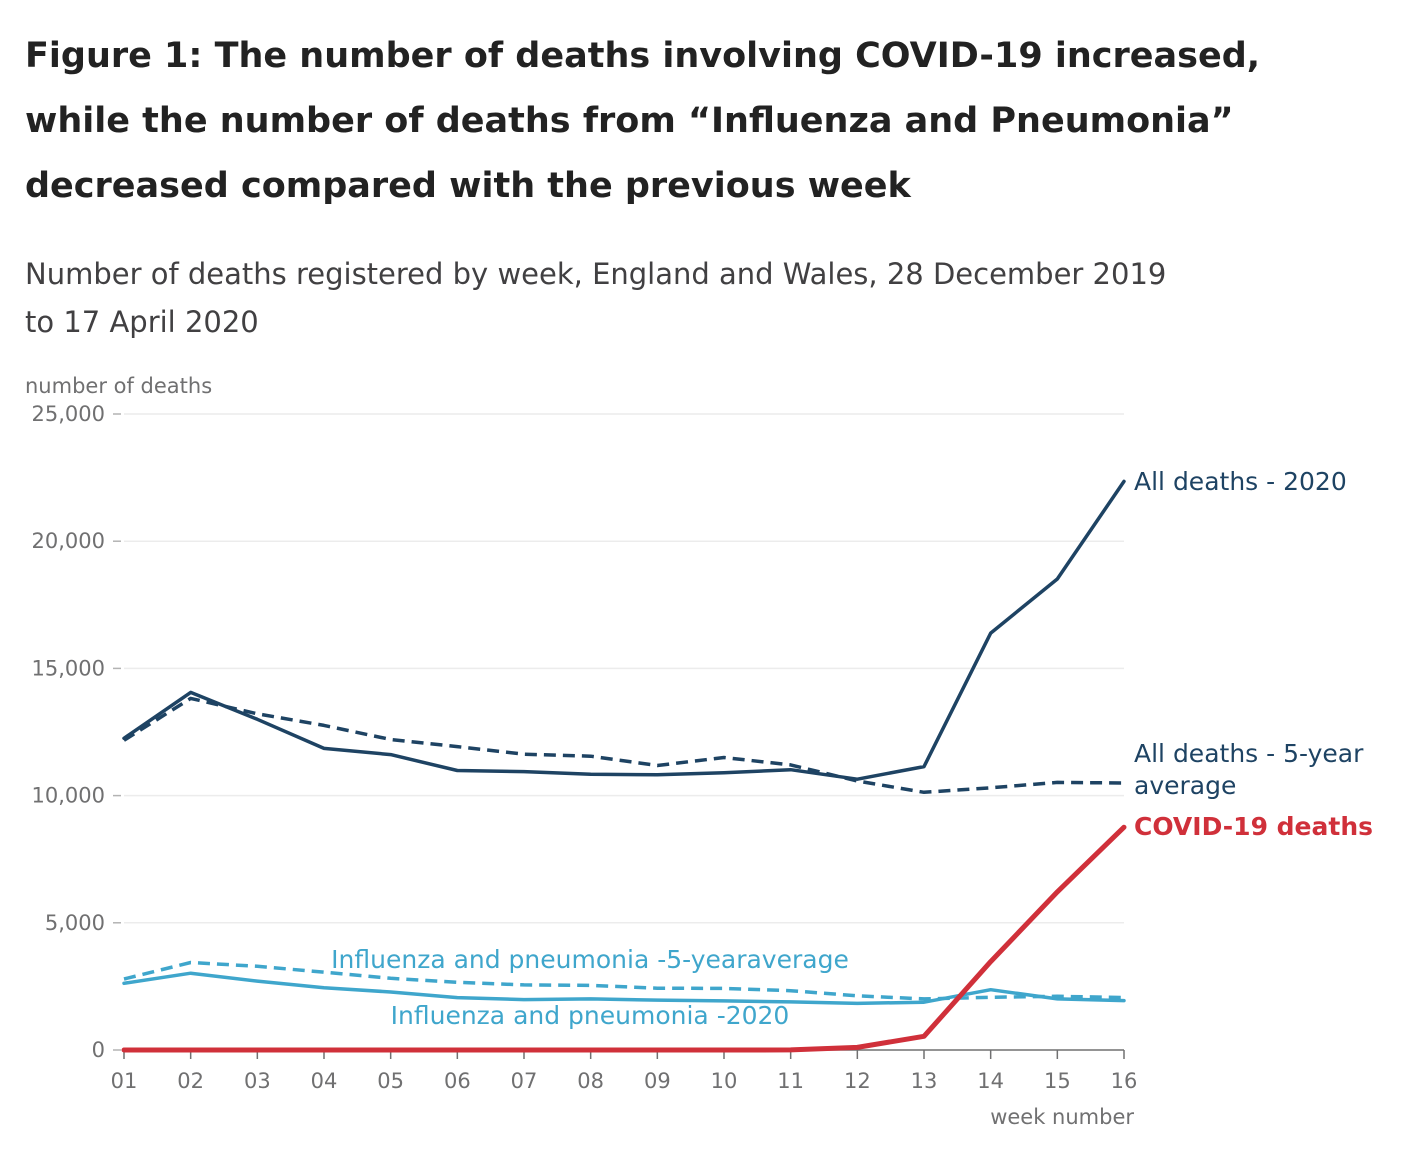  Describe the element at coordinates (1057, 1081) in the screenshot. I see `x-tick-label: 15` at that location.